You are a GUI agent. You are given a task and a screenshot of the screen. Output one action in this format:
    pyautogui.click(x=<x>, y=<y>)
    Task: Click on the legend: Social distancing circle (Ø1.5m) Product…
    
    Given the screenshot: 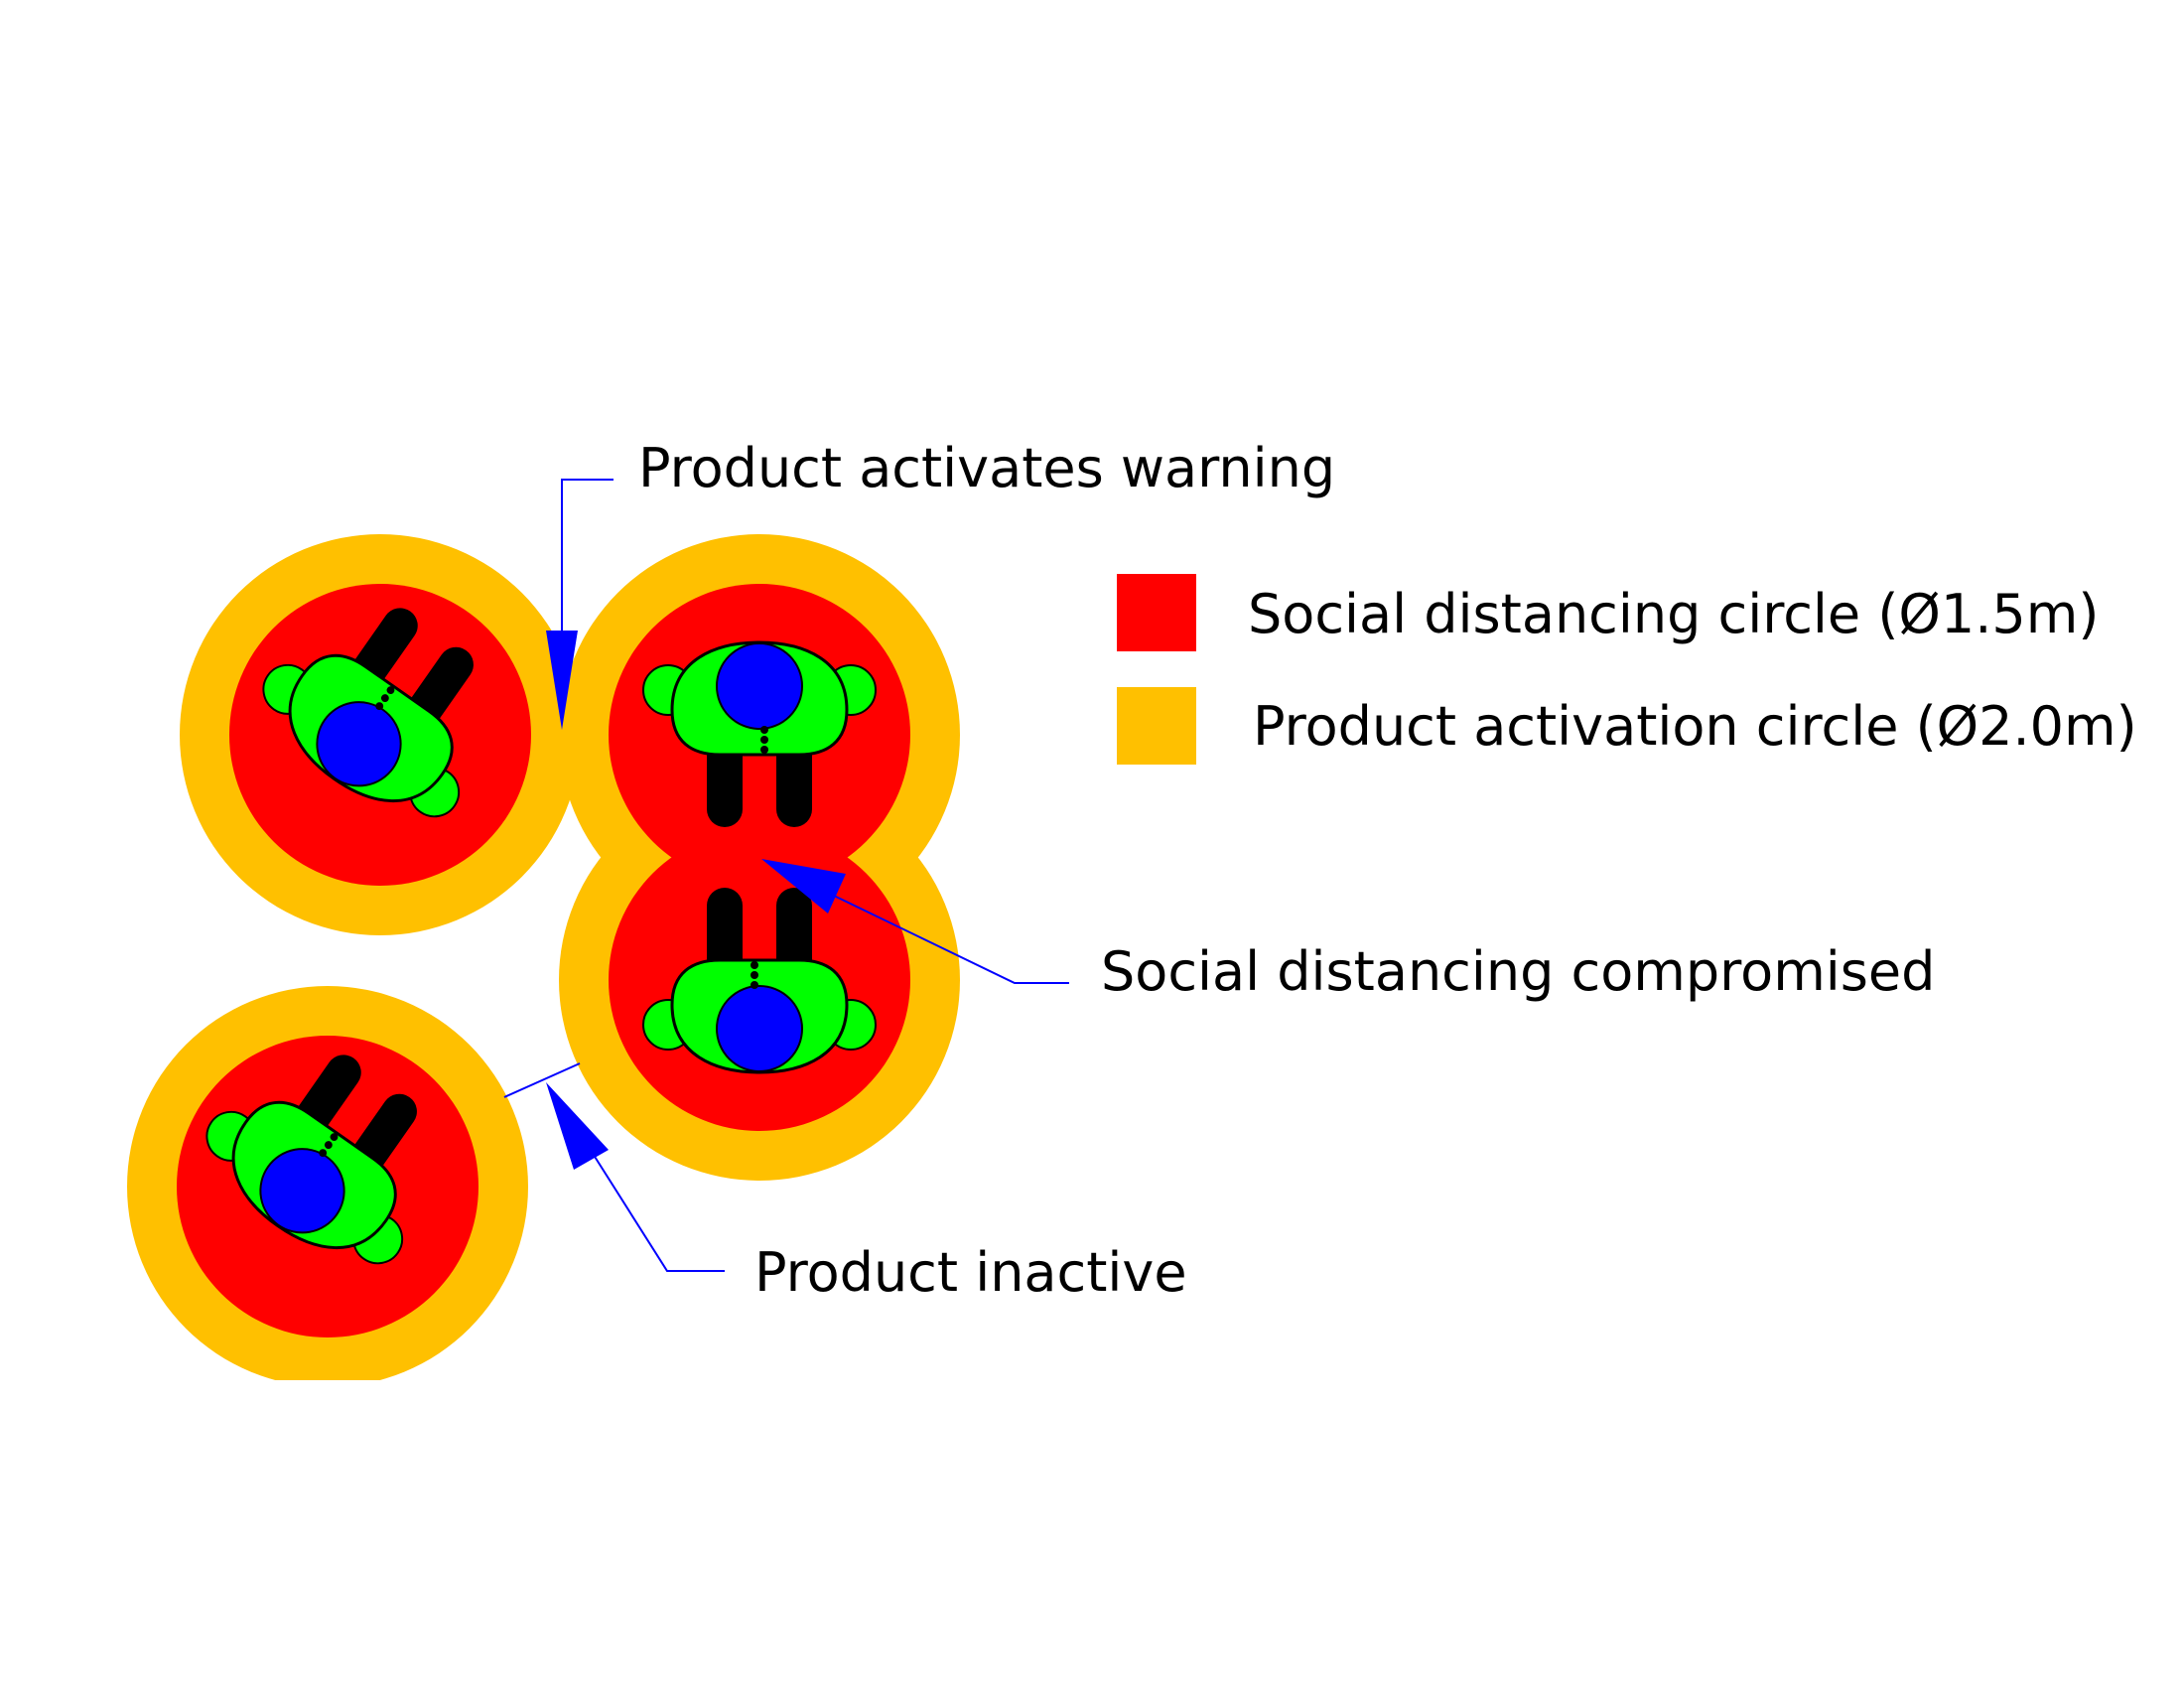 What is the action you would take?
    pyautogui.click(x=1627, y=669)
    